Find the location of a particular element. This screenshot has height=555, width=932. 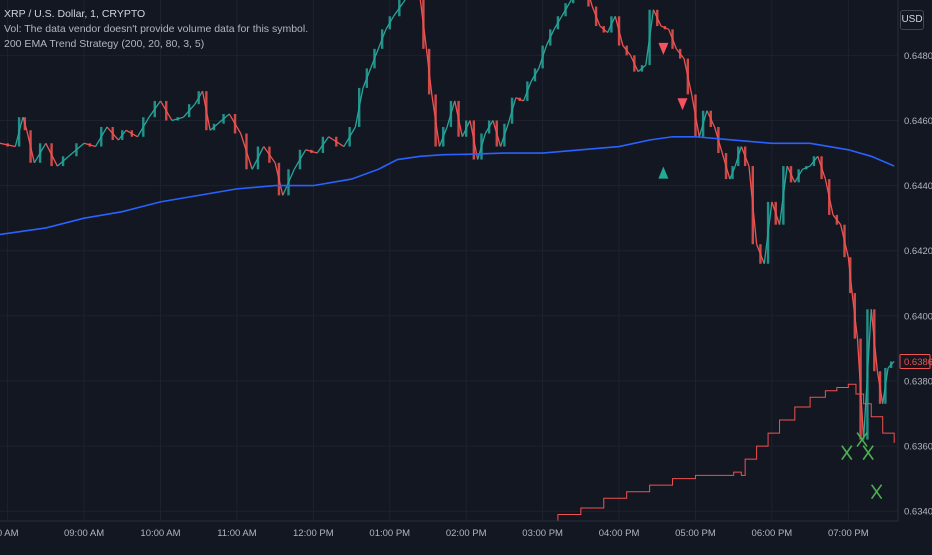

stop-line is located at coordinates (716, 452).